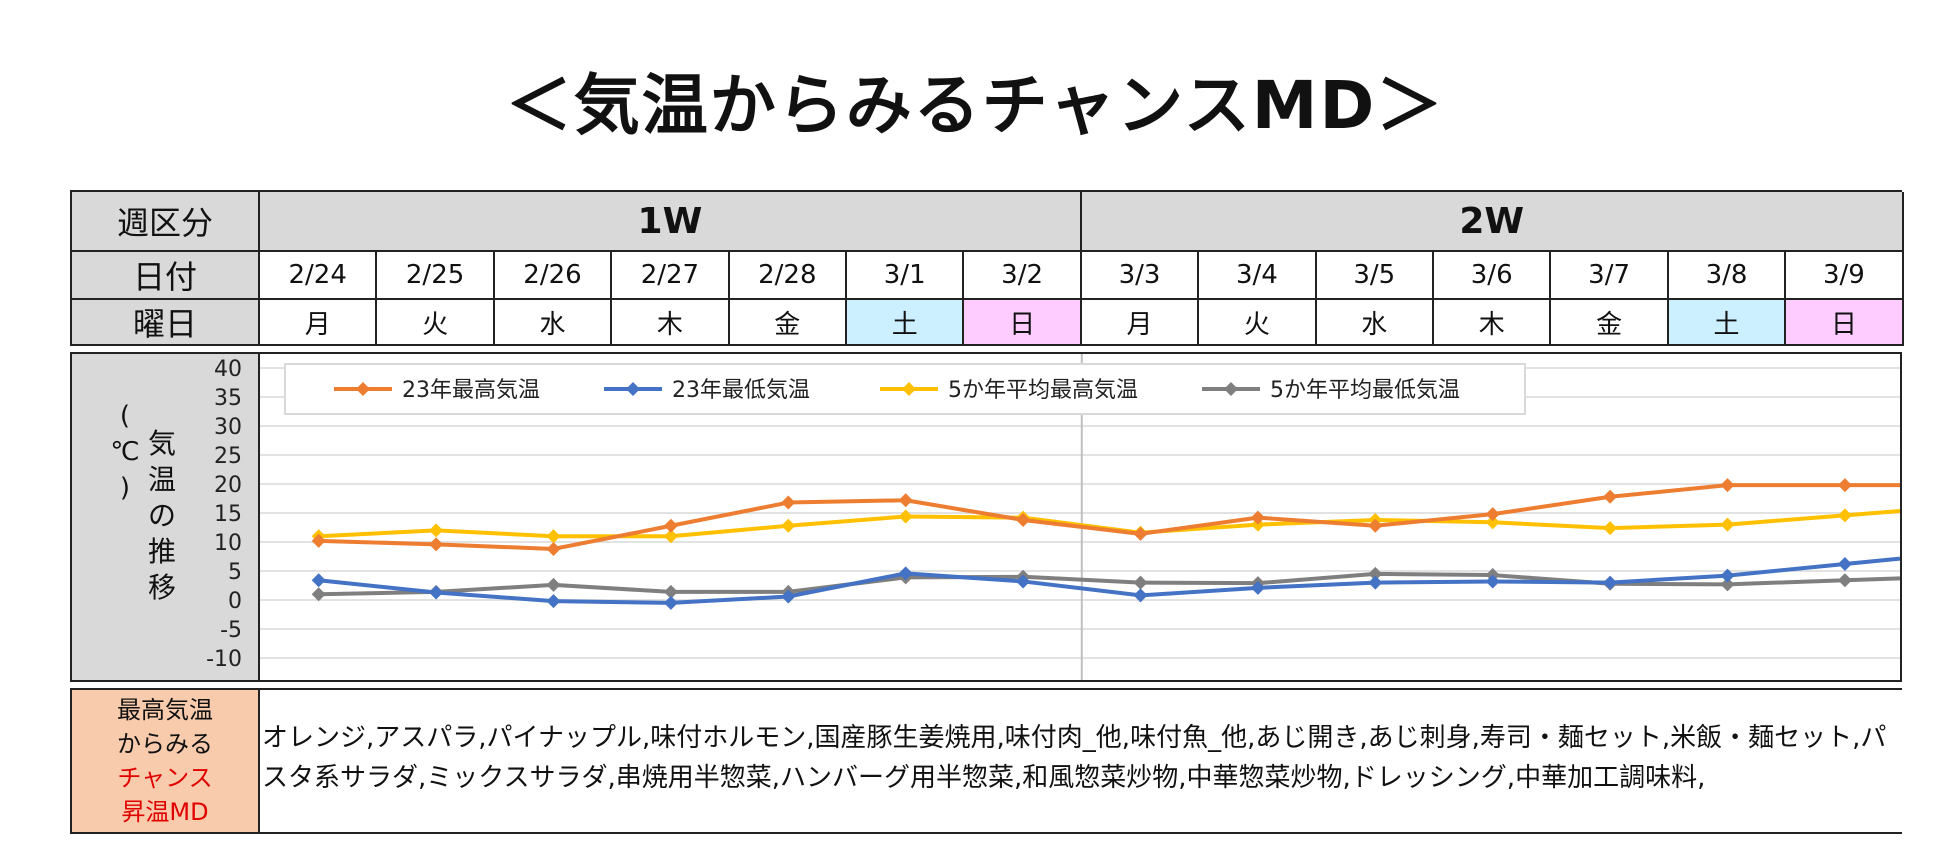 The image size is (1950, 867). Describe the element at coordinates (1258, 276) in the screenshot. I see `date-cell: 3/4` at that location.